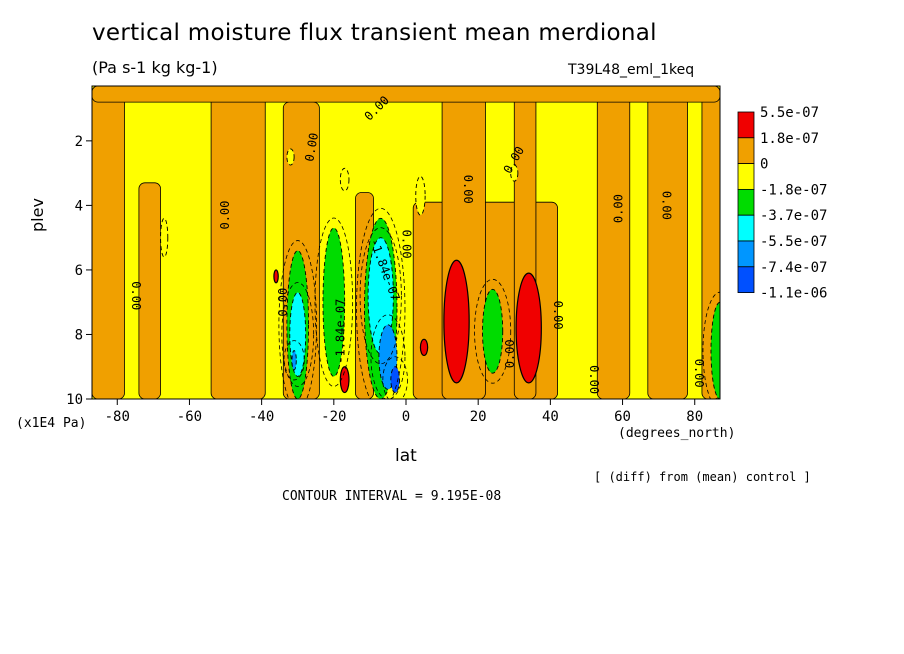 The height and width of the screenshot is (654, 904). Describe the element at coordinates (392, 496) in the screenshot. I see `contour-interval: CONTOUR INTERVAL = 9.195E-08` at that location.